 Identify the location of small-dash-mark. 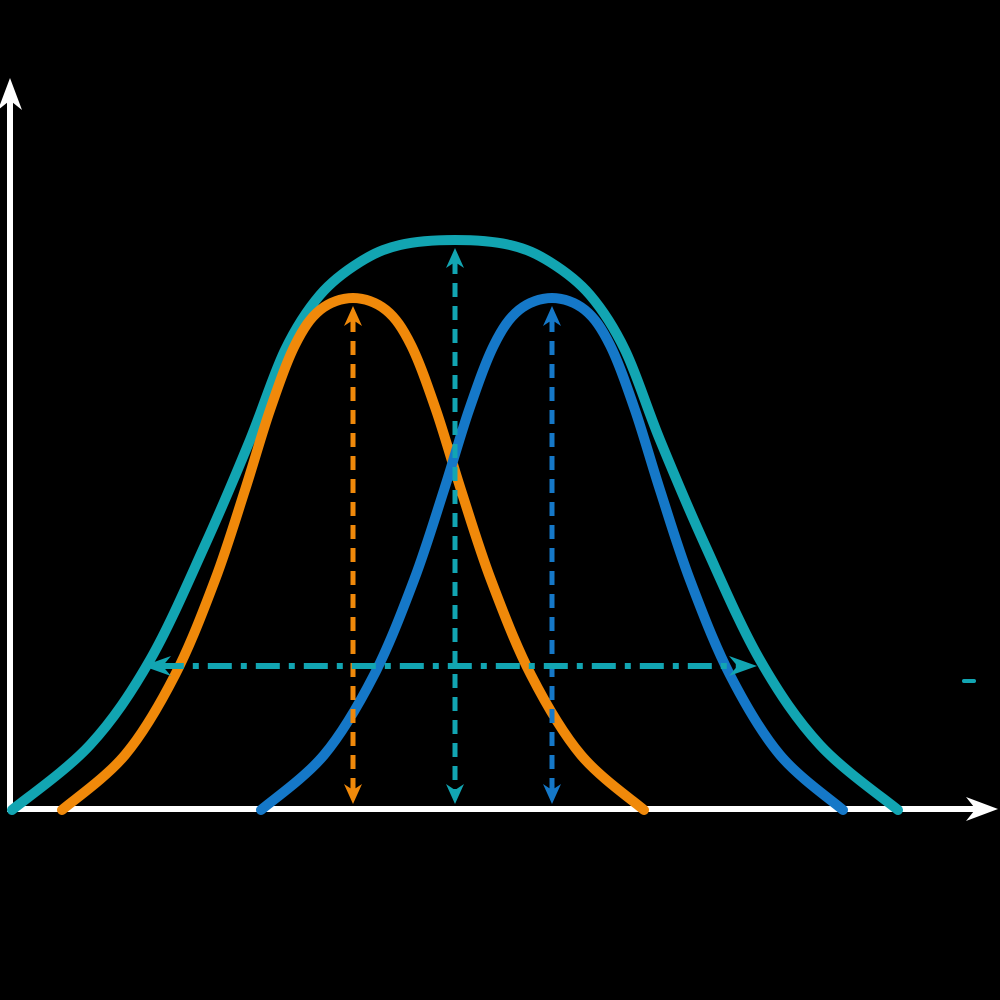
(969, 681).